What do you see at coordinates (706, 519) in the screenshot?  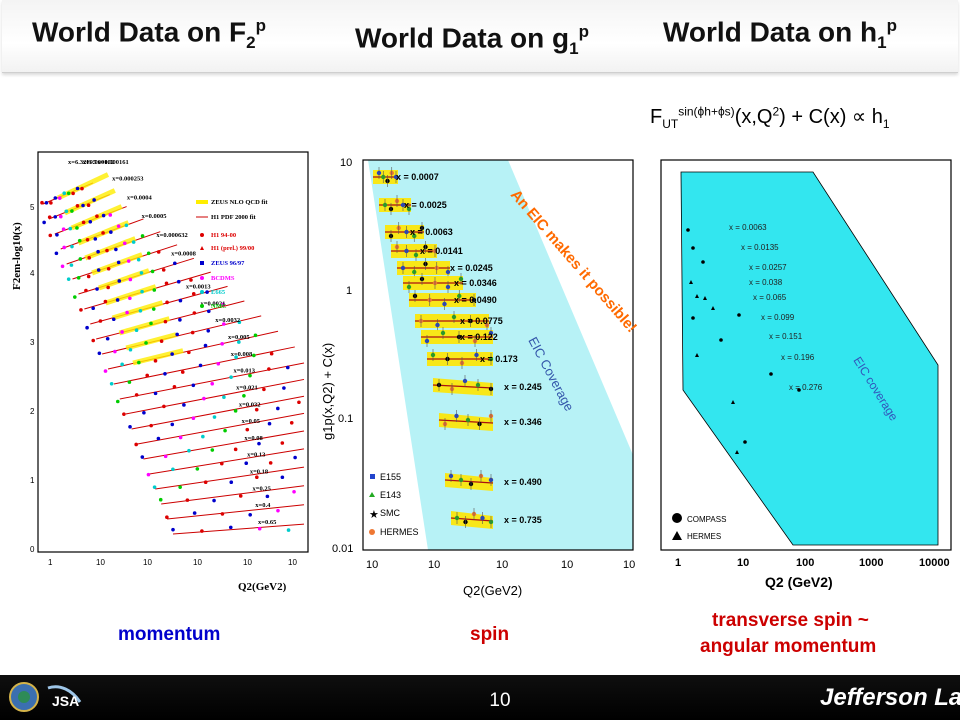 I see `legend-entry: COMPASS` at bounding box center [706, 519].